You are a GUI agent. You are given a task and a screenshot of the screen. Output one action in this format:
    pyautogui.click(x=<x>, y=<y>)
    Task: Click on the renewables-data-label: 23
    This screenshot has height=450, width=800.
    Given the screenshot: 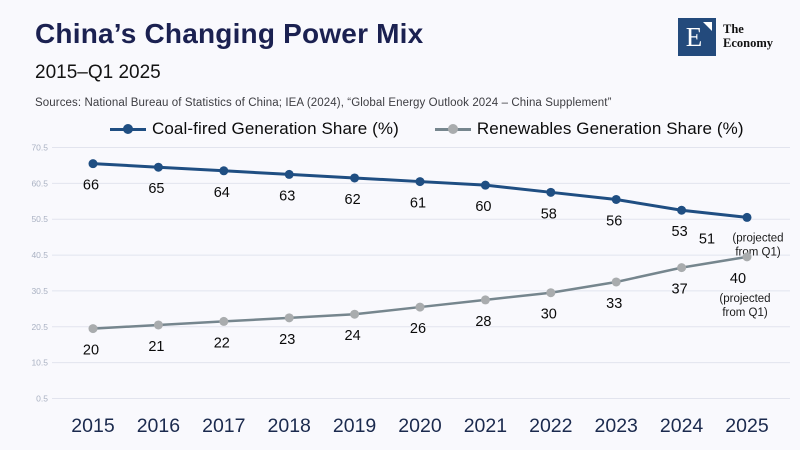 What is the action you would take?
    pyautogui.click(x=287, y=340)
    